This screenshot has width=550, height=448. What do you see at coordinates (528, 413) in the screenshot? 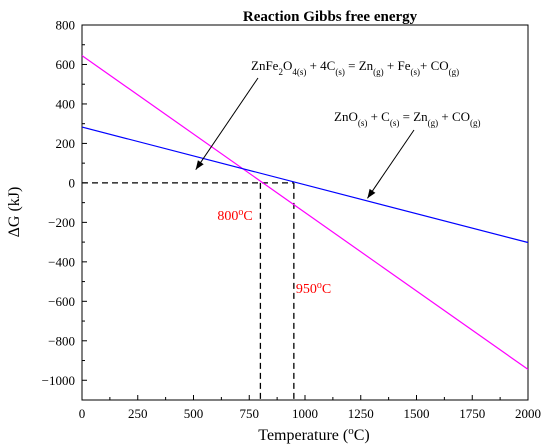
I see `x-tick-label: 2000` at bounding box center [528, 413].